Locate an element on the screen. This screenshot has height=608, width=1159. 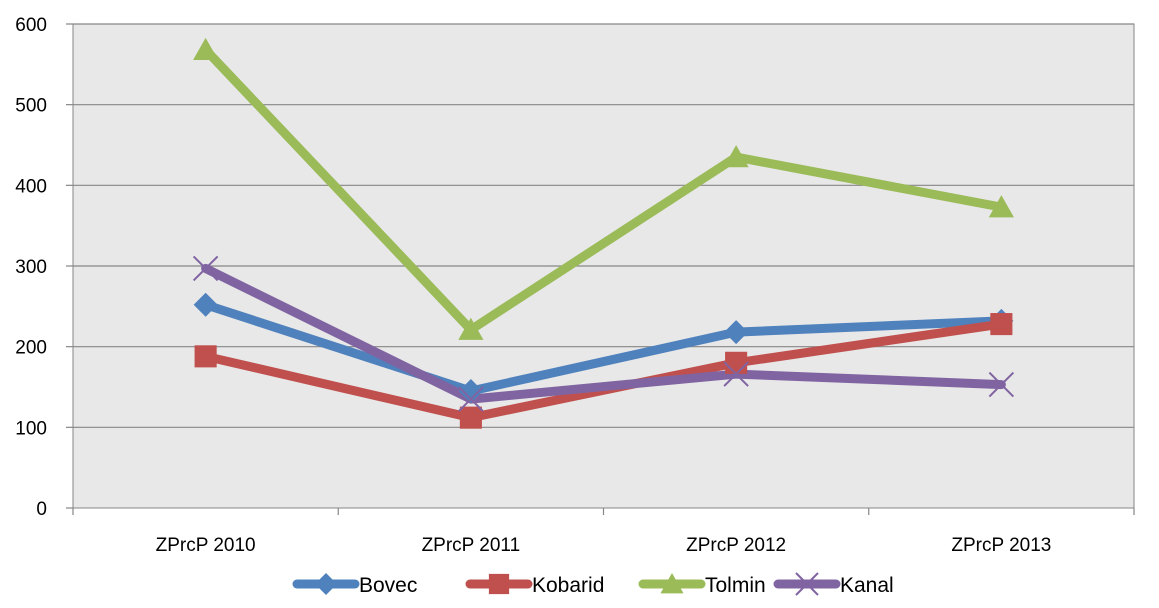
y-tick-label: 100 is located at coordinates (31, 428).